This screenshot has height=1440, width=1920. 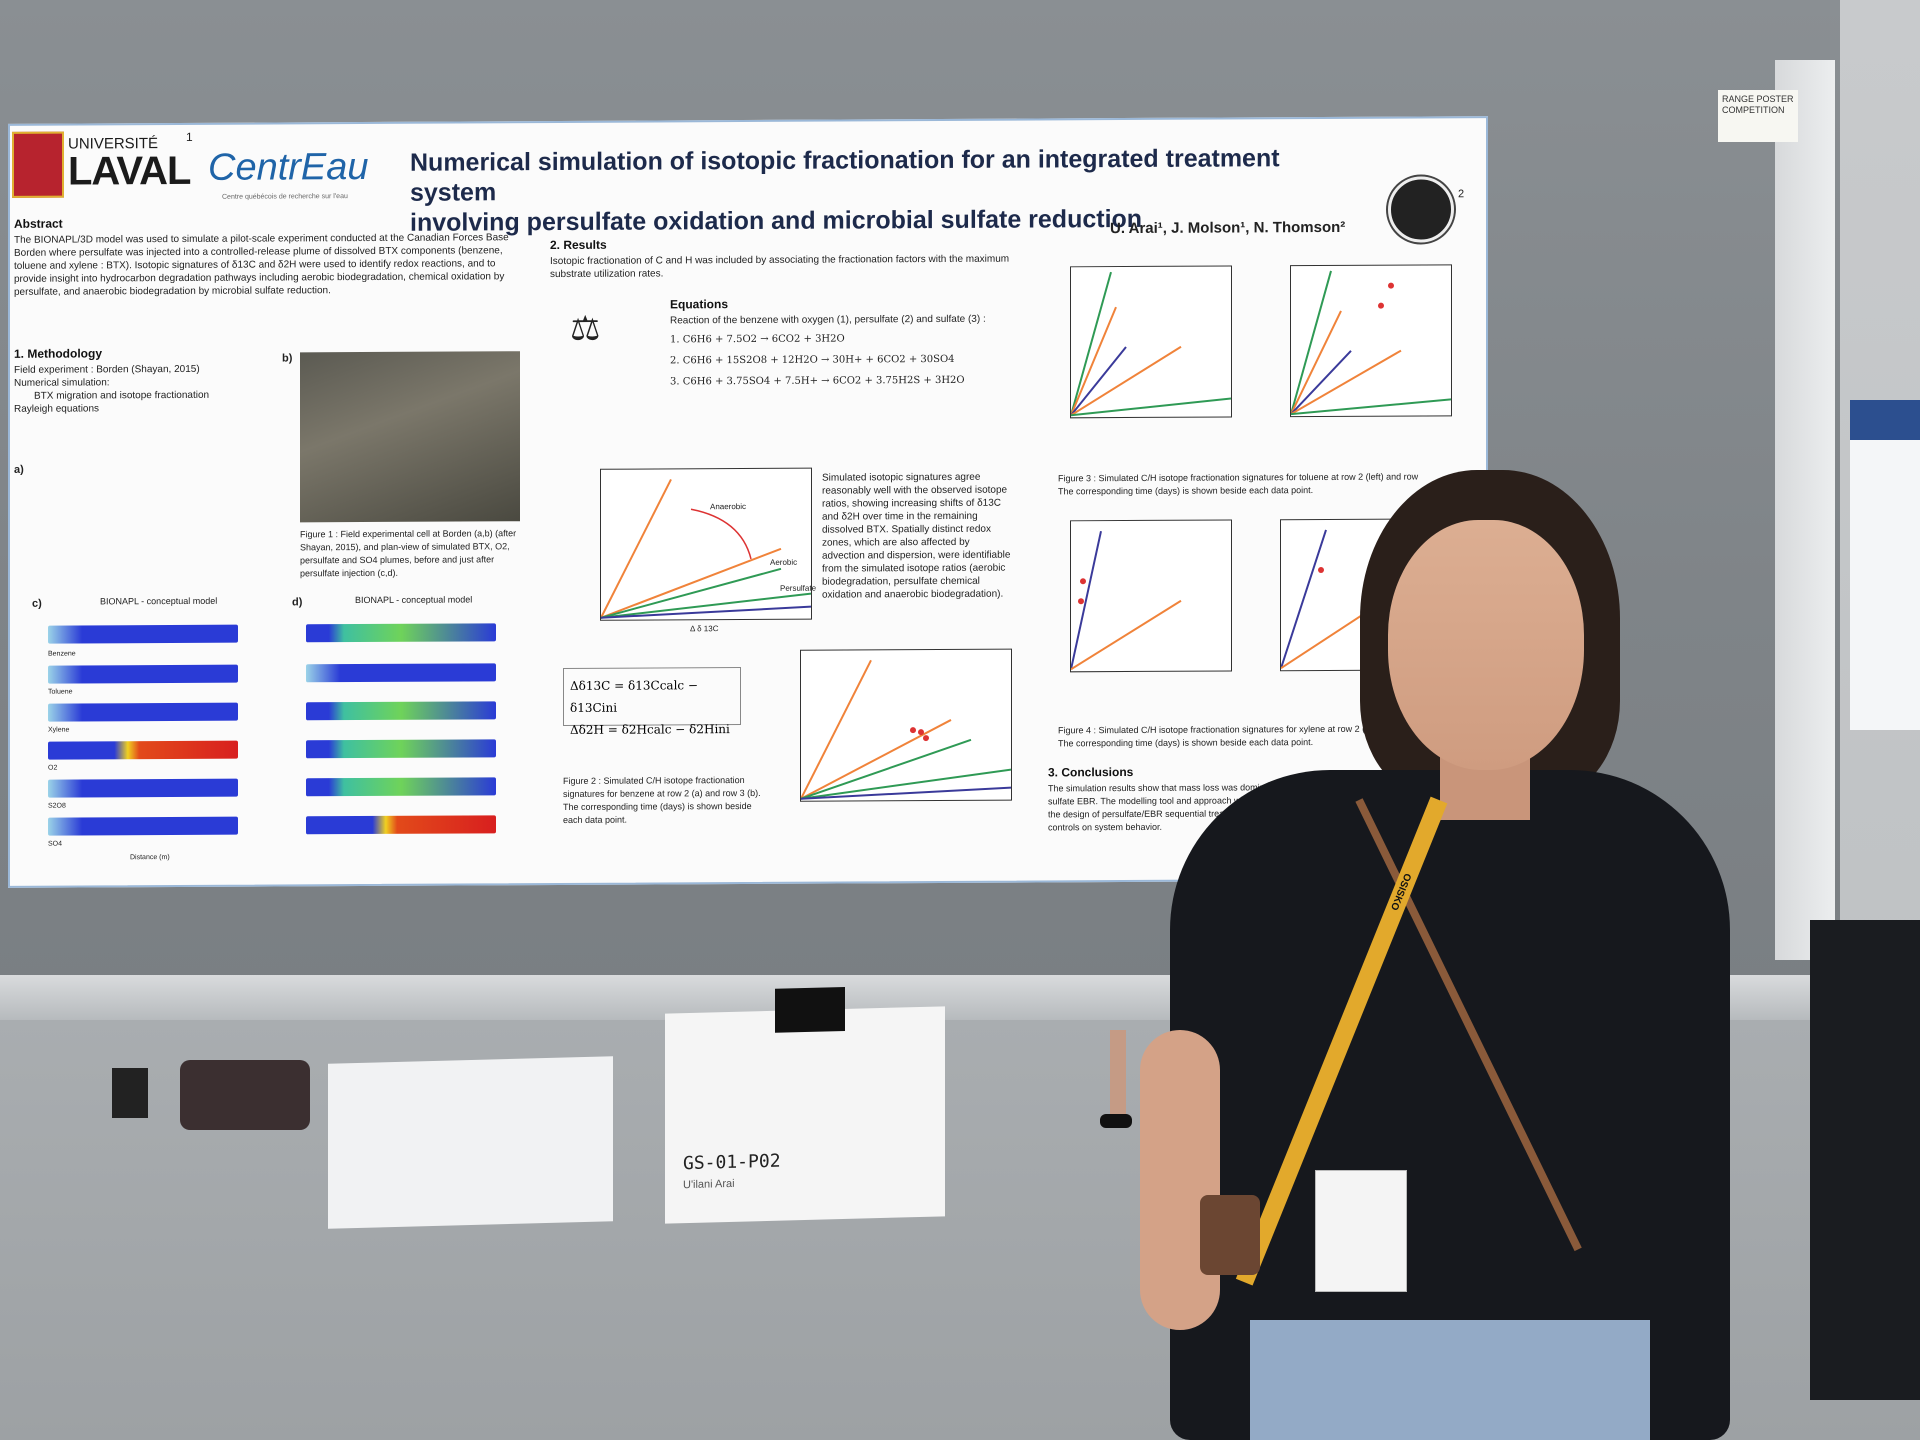 I want to click on plume-o2-d, so click(x=401, y=749).